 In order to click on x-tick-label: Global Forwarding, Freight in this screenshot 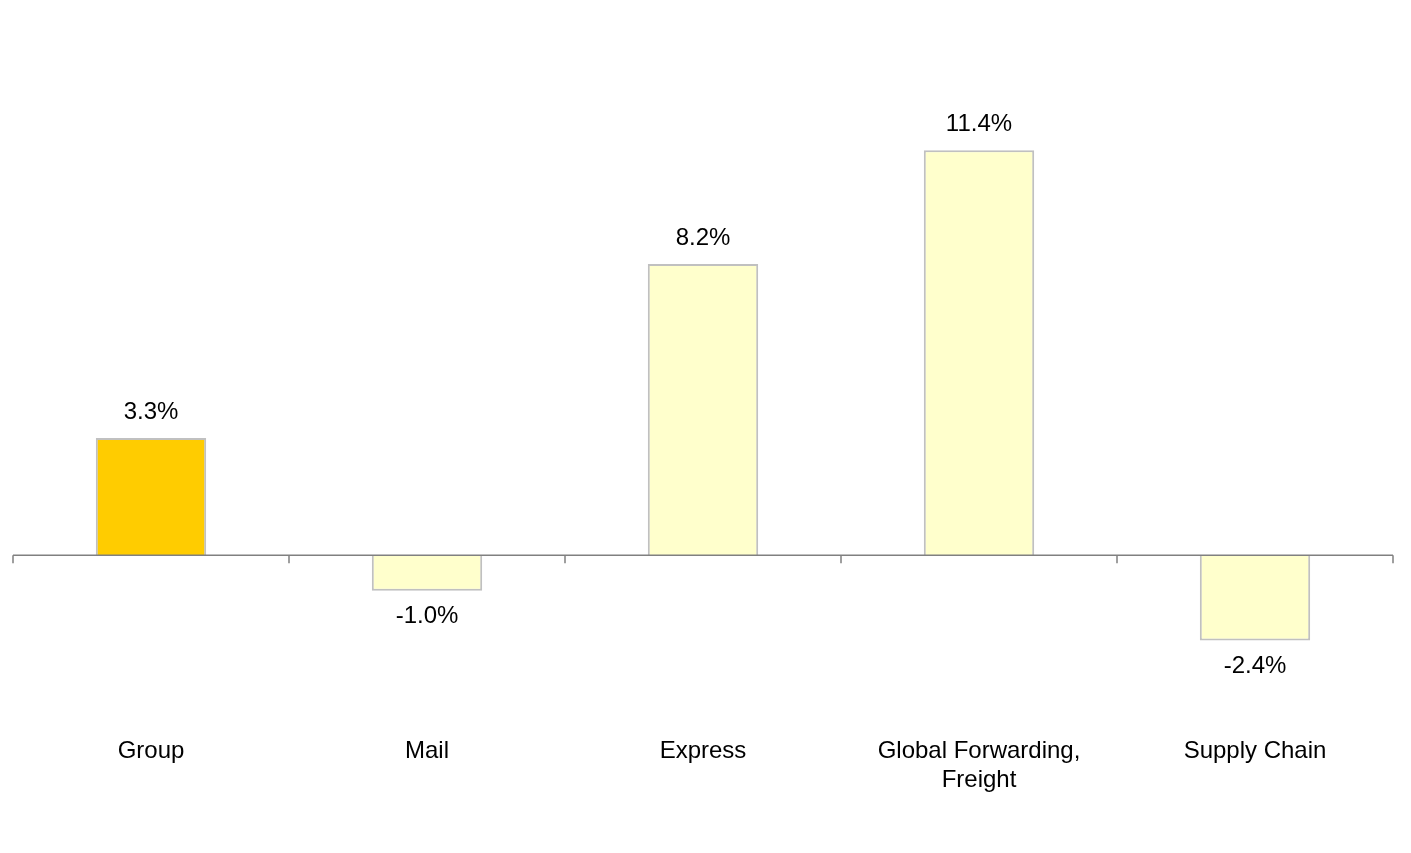, I will do `click(979, 764)`.